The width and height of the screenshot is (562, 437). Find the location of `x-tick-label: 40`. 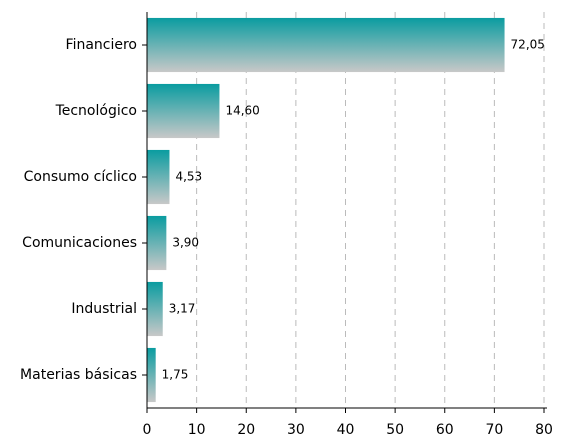

x-tick-label: 40 is located at coordinates (346, 429).